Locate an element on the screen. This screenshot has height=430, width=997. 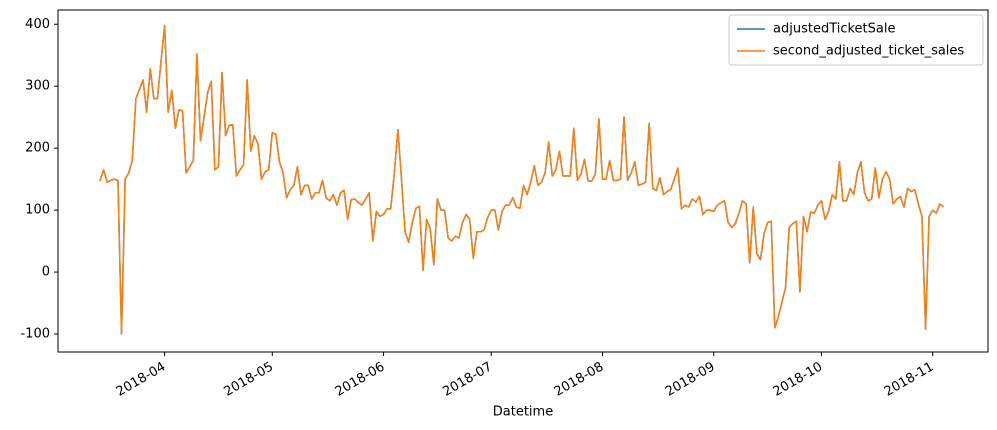
x-tick-label: 2018-11 is located at coordinates (909, 380).